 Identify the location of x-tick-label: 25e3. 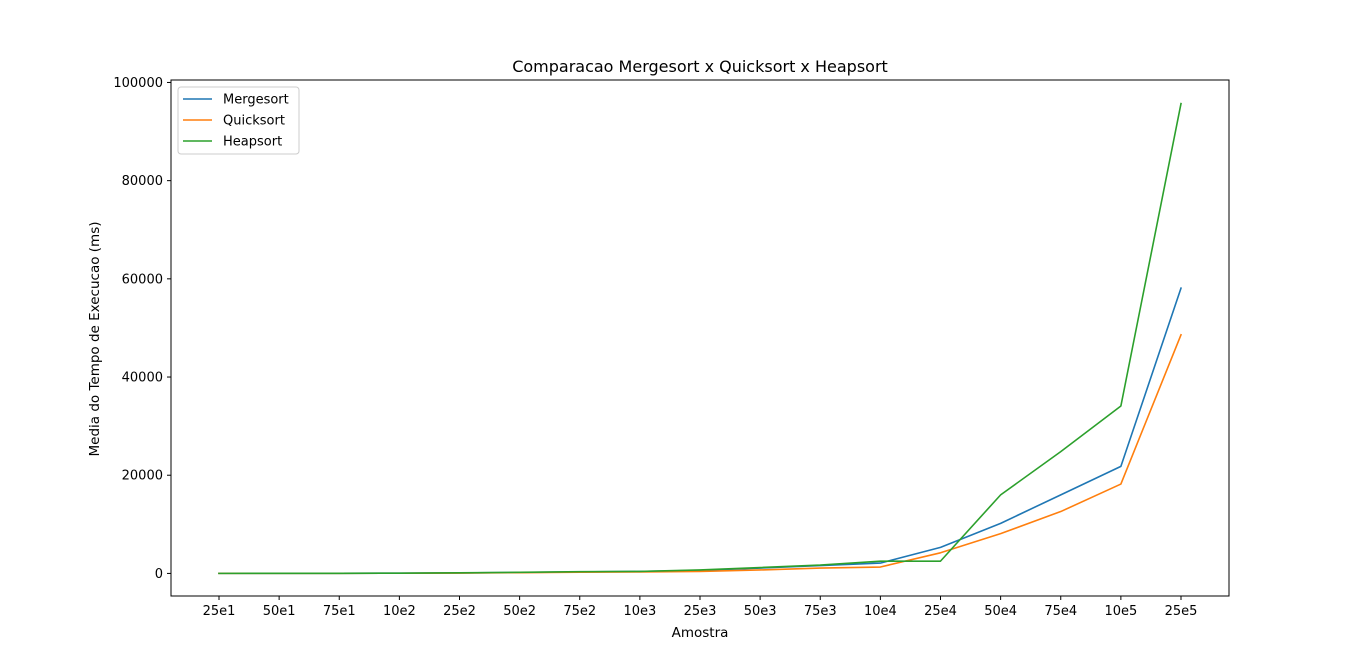
(700, 611).